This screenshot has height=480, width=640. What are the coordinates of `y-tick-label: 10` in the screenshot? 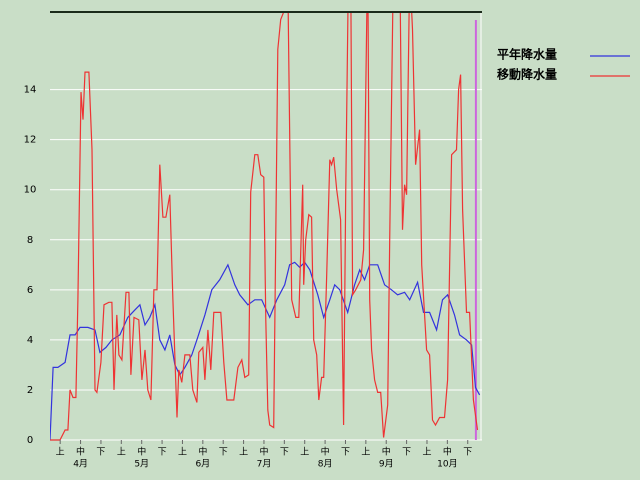 It's located at (30, 190).